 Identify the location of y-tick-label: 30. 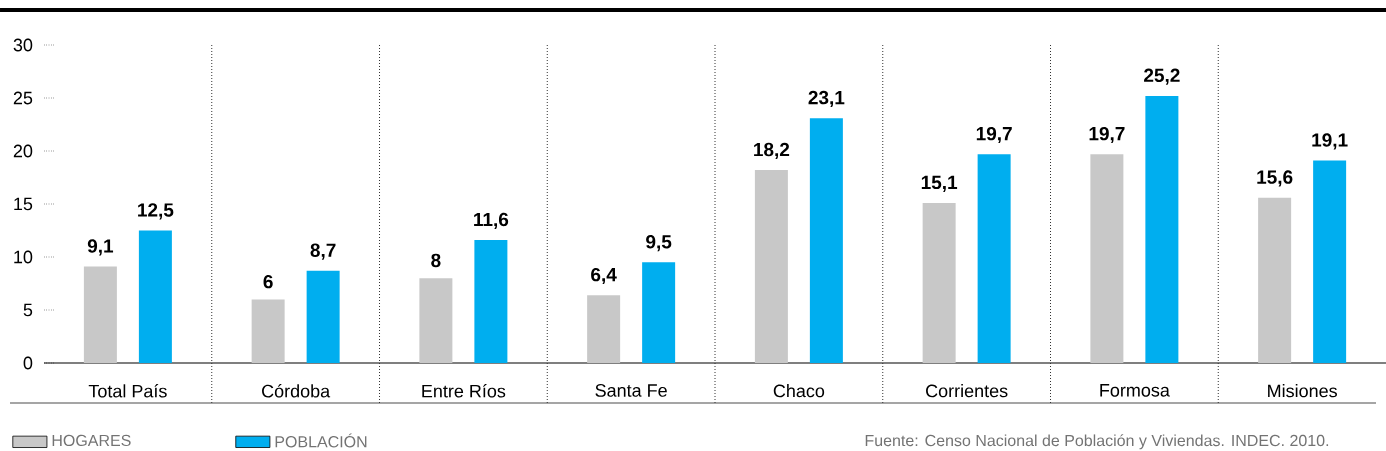
(23, 45).